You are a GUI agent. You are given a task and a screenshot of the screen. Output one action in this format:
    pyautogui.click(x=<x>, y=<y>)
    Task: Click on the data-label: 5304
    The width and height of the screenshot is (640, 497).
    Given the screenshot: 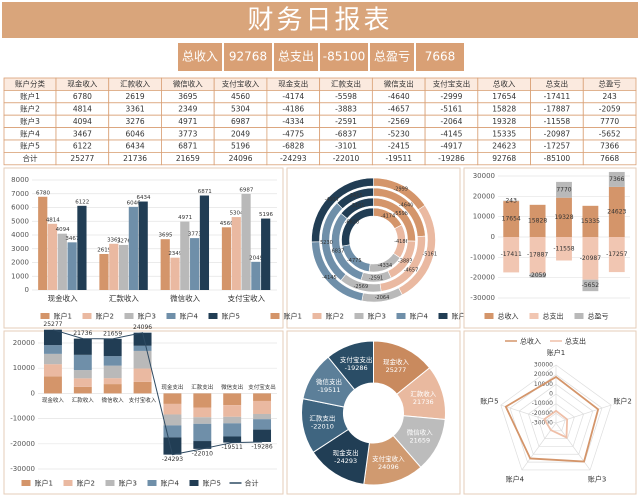 What is the action you would take?
    pyautogui.click(x=237, y=214)
    